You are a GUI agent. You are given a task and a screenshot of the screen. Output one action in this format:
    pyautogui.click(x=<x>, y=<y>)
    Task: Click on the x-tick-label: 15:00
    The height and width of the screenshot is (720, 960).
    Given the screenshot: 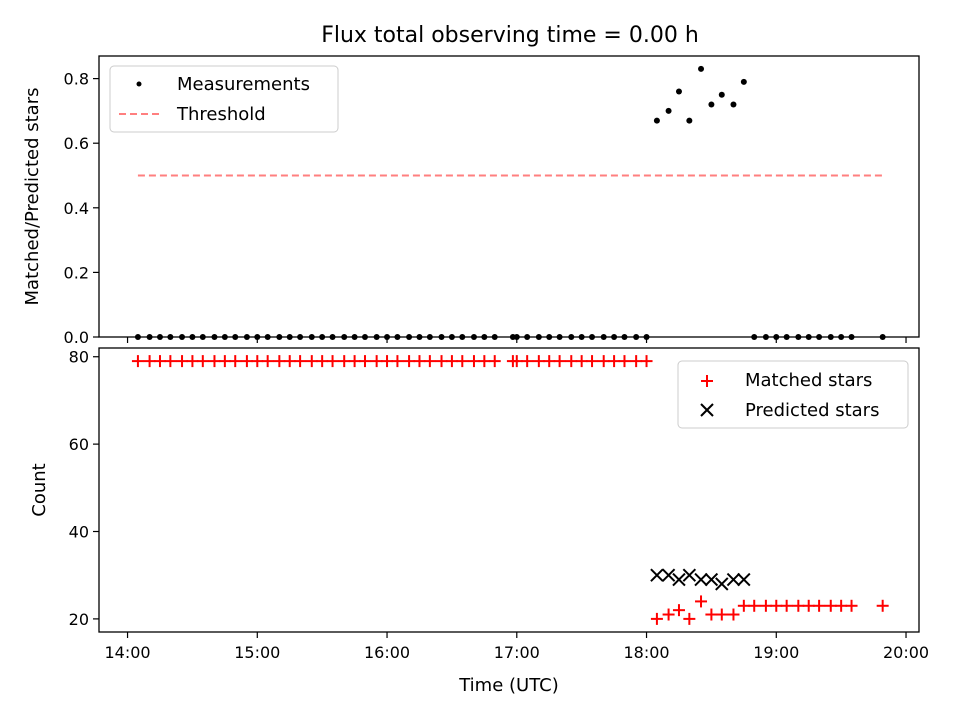 What is the action you would take?
    pyautogui.click(x=257, y=652)
    